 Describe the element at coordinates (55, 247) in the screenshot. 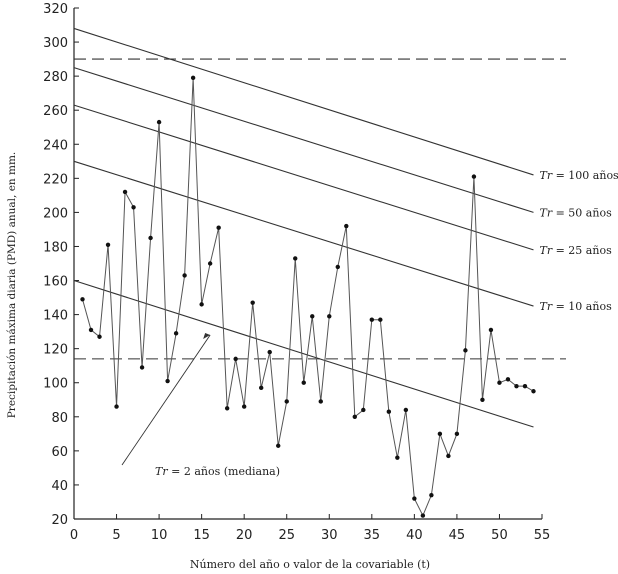

I see `y-tick-label: 180` at that location.